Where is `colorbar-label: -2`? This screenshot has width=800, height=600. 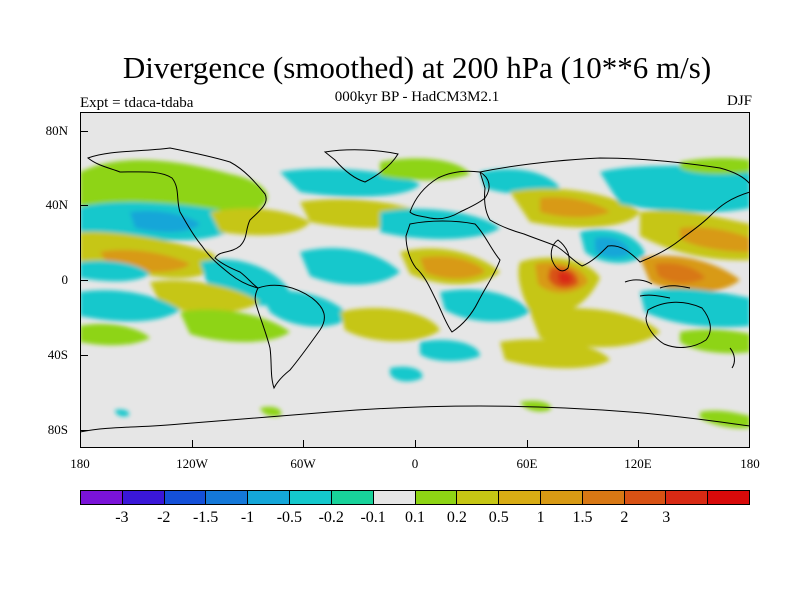
colorbar-label: -2 is located at coordinates (164, 517).